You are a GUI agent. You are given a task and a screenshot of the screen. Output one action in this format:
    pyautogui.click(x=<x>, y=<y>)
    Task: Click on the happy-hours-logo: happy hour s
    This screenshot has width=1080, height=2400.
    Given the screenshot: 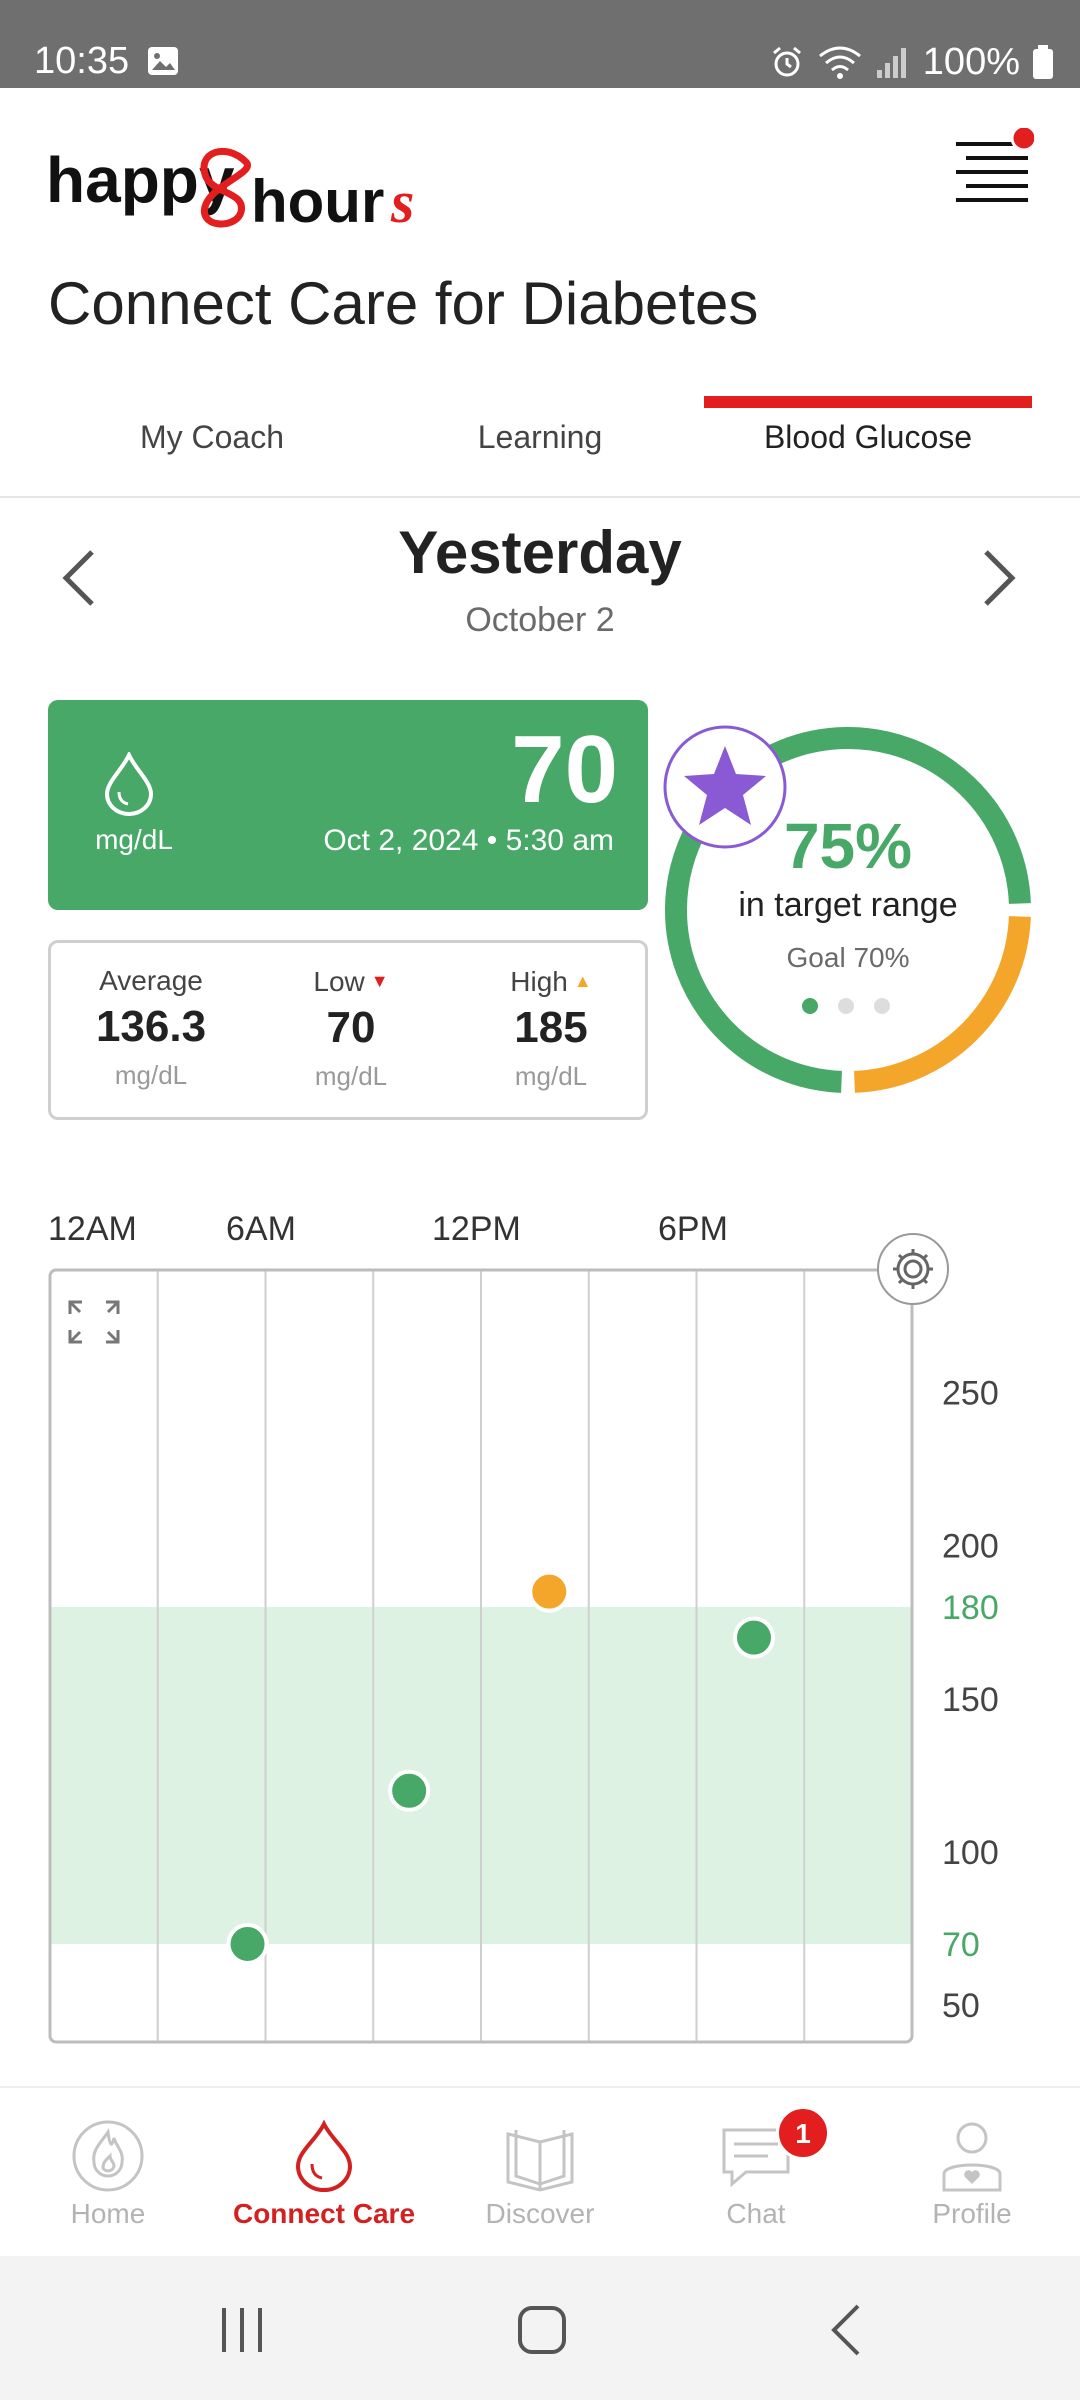 What is the action you would take?
    pyautogui.click(x=230, y=188)
    